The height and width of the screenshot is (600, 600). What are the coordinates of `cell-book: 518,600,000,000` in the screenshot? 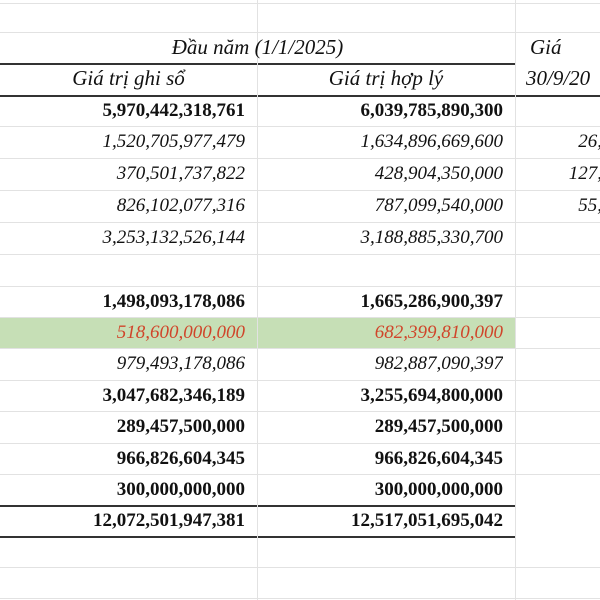 It's located at (180, 332).